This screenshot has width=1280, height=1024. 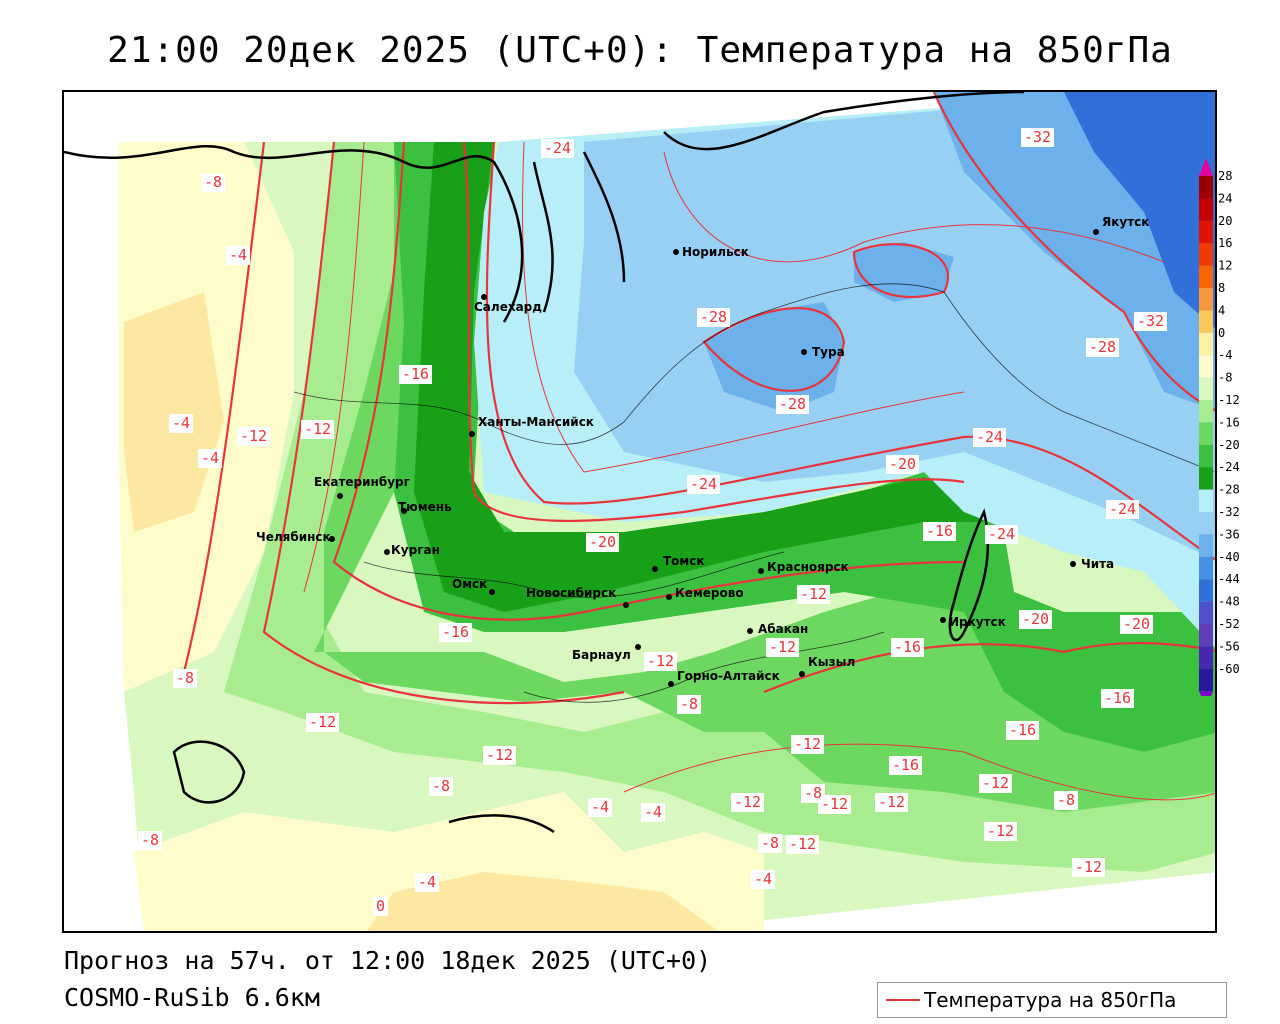 I want to click on warm-core-west, so click(x=174, y=412).